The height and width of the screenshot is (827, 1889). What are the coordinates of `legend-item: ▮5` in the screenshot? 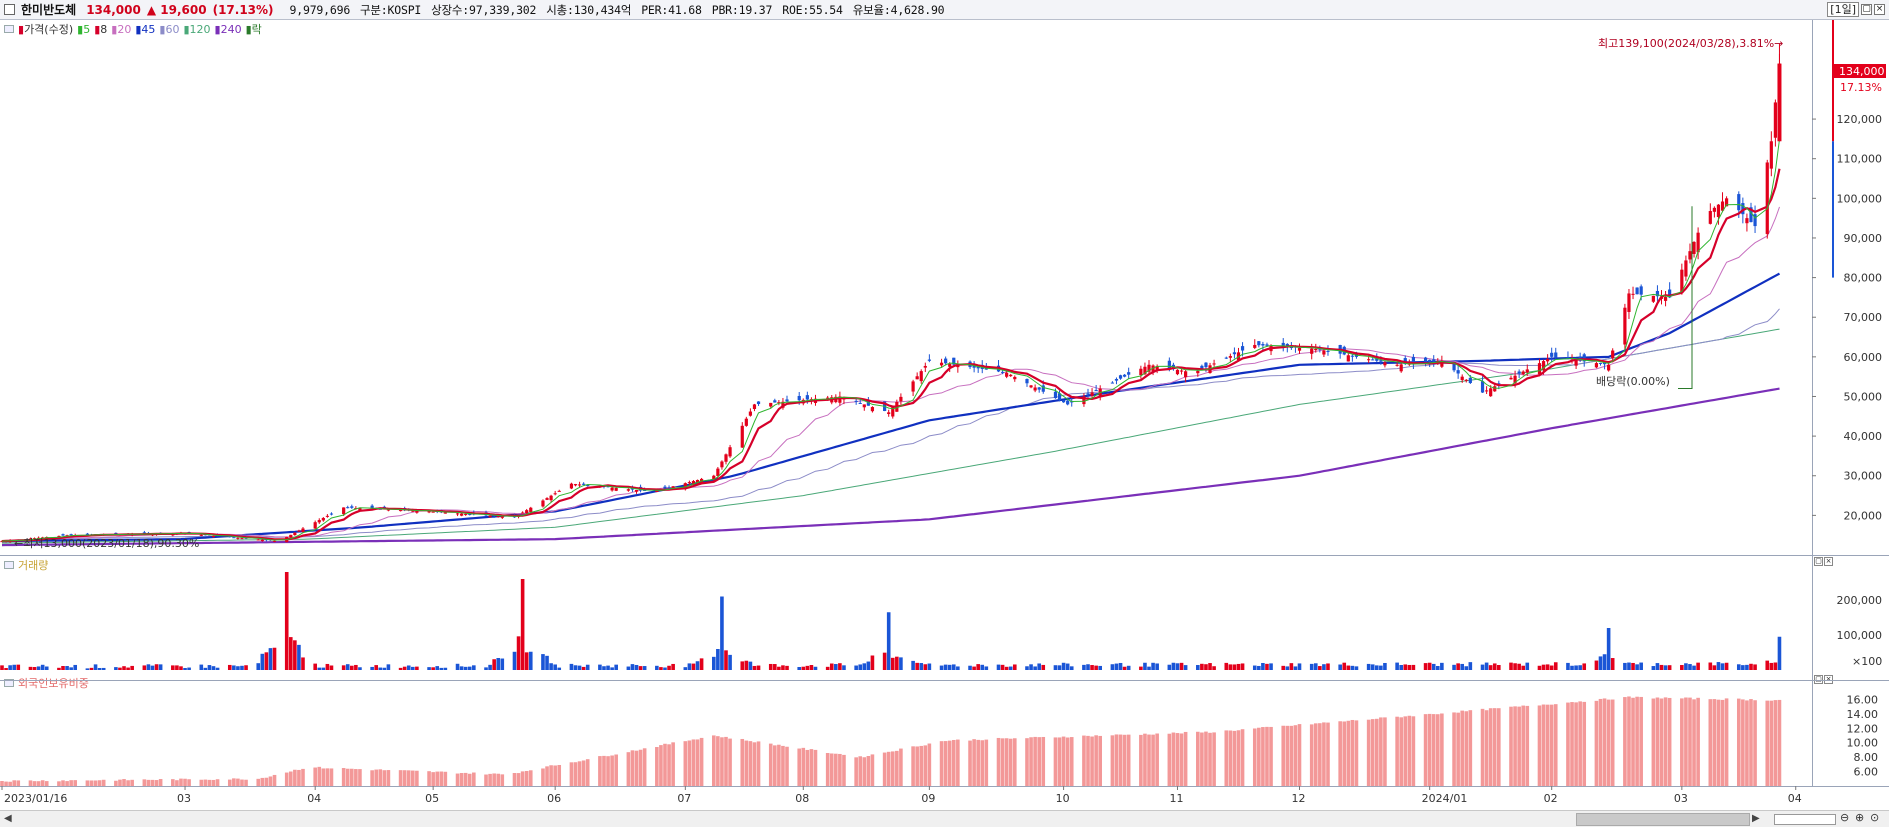 It's located at (84, 29).